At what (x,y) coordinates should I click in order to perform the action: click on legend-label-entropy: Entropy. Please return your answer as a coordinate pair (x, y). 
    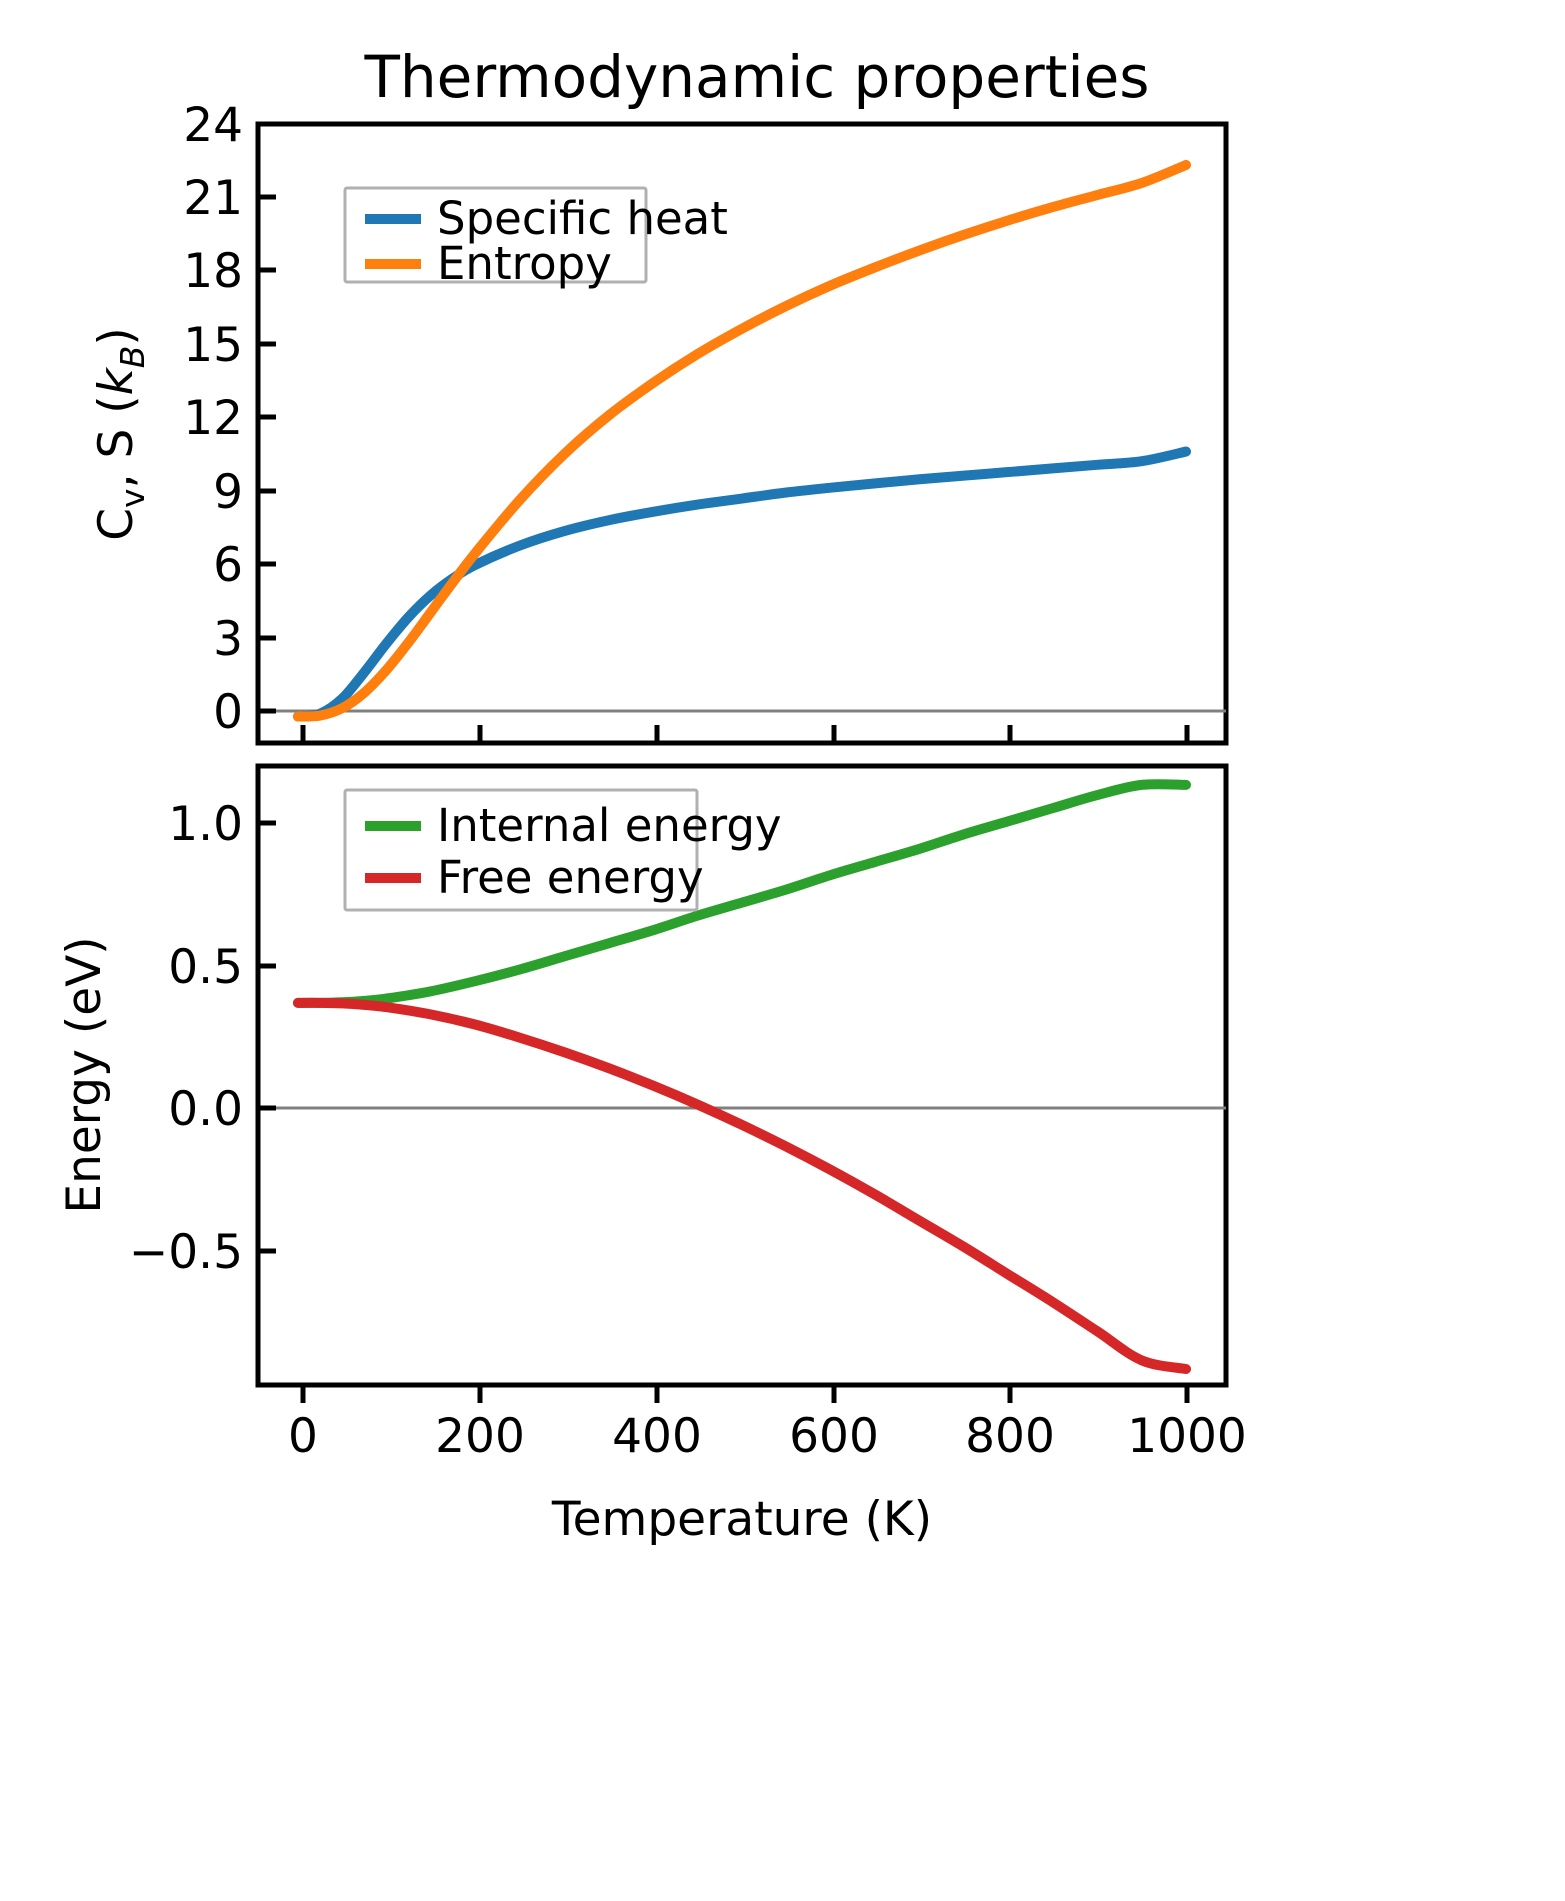
    Looking at the image, I should click on (524, 263).